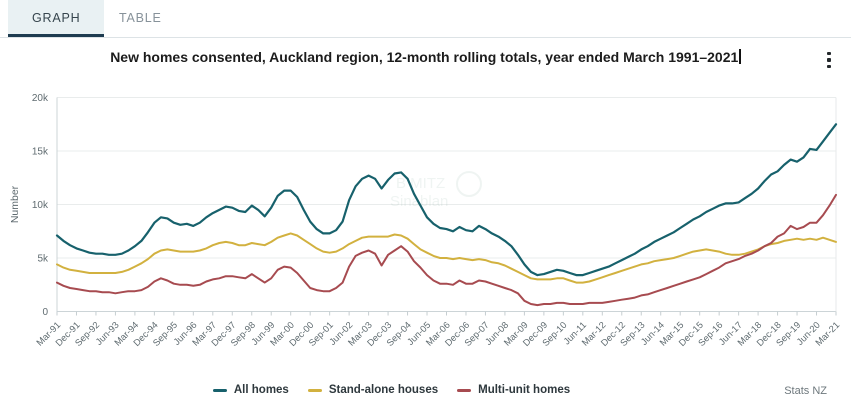 The width and height of the screenshot is (851, 404). I want to click on legend-item-all-homes: All homes, so click(250, 390).